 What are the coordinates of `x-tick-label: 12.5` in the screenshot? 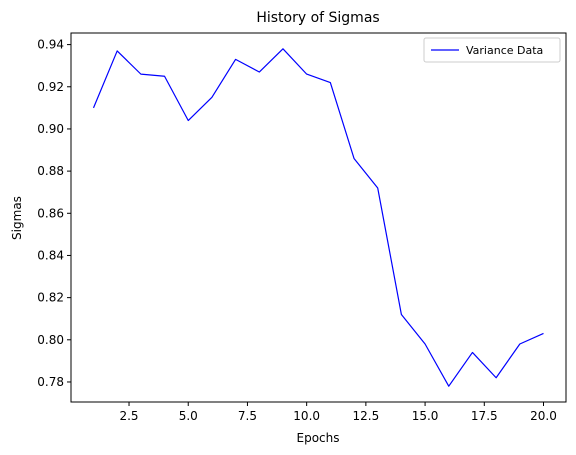 It's located at (366, 416).